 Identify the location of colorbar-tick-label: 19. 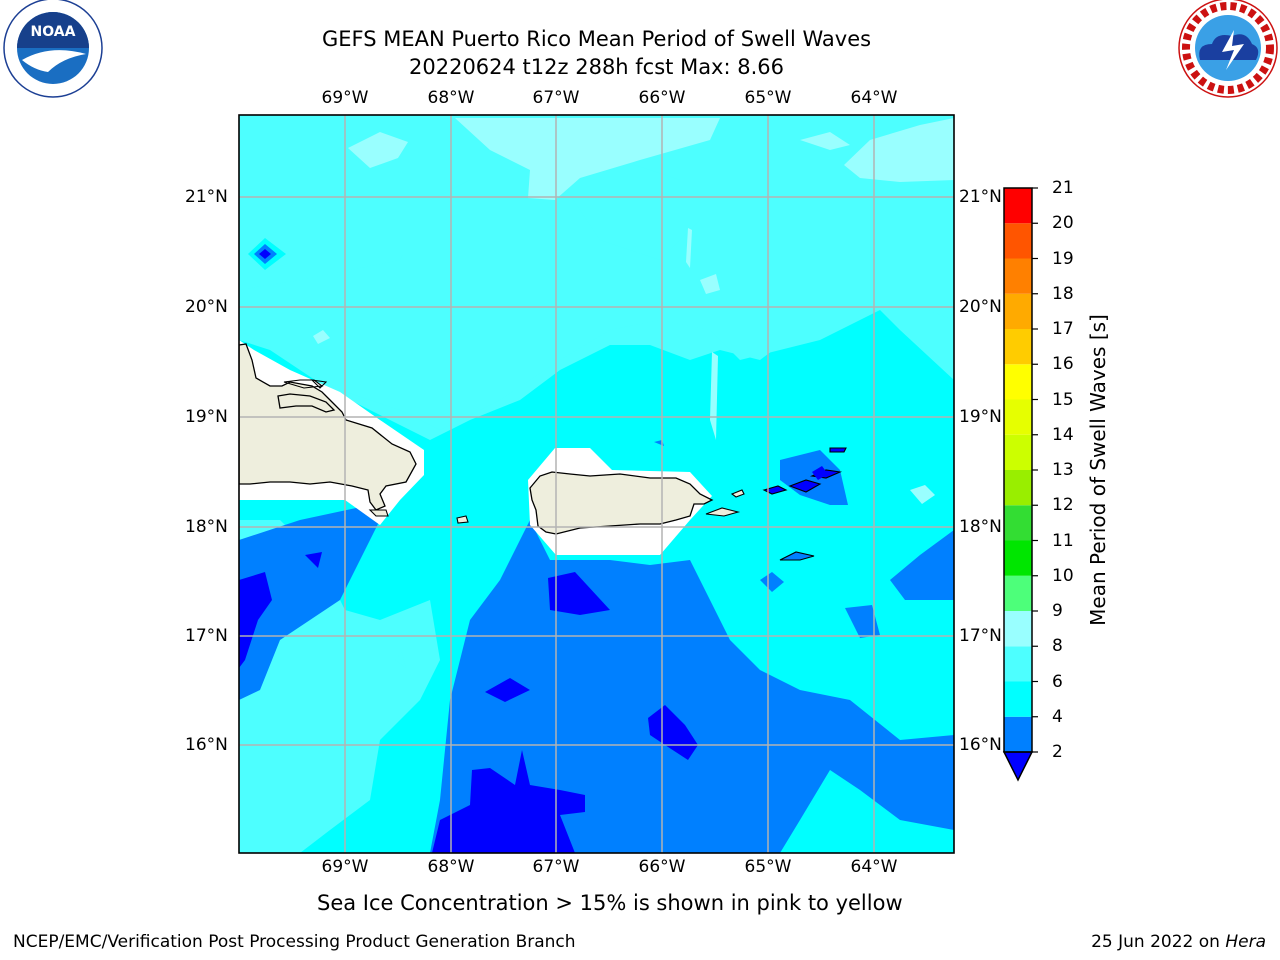
(1063, 258).